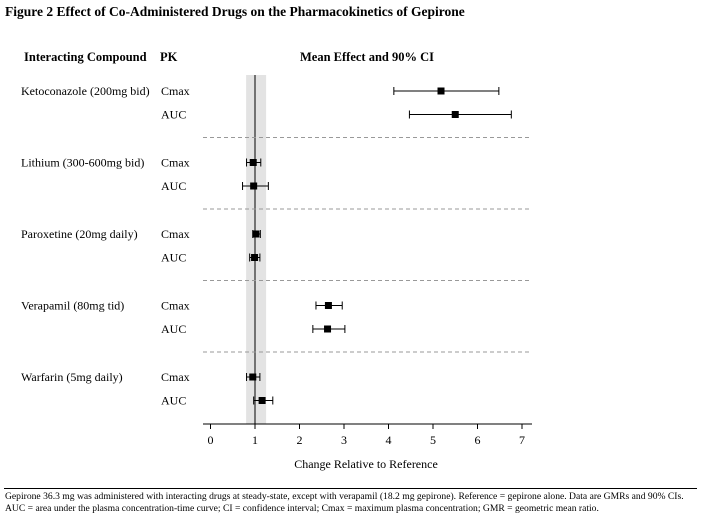 Image resolution: width=701 pixels, height=521 pixels. Describe the element at coordinates (441, 91) in the screenshot. I see `estimate-marker-ketoconazole-200mg-bid-cmax` at that location.